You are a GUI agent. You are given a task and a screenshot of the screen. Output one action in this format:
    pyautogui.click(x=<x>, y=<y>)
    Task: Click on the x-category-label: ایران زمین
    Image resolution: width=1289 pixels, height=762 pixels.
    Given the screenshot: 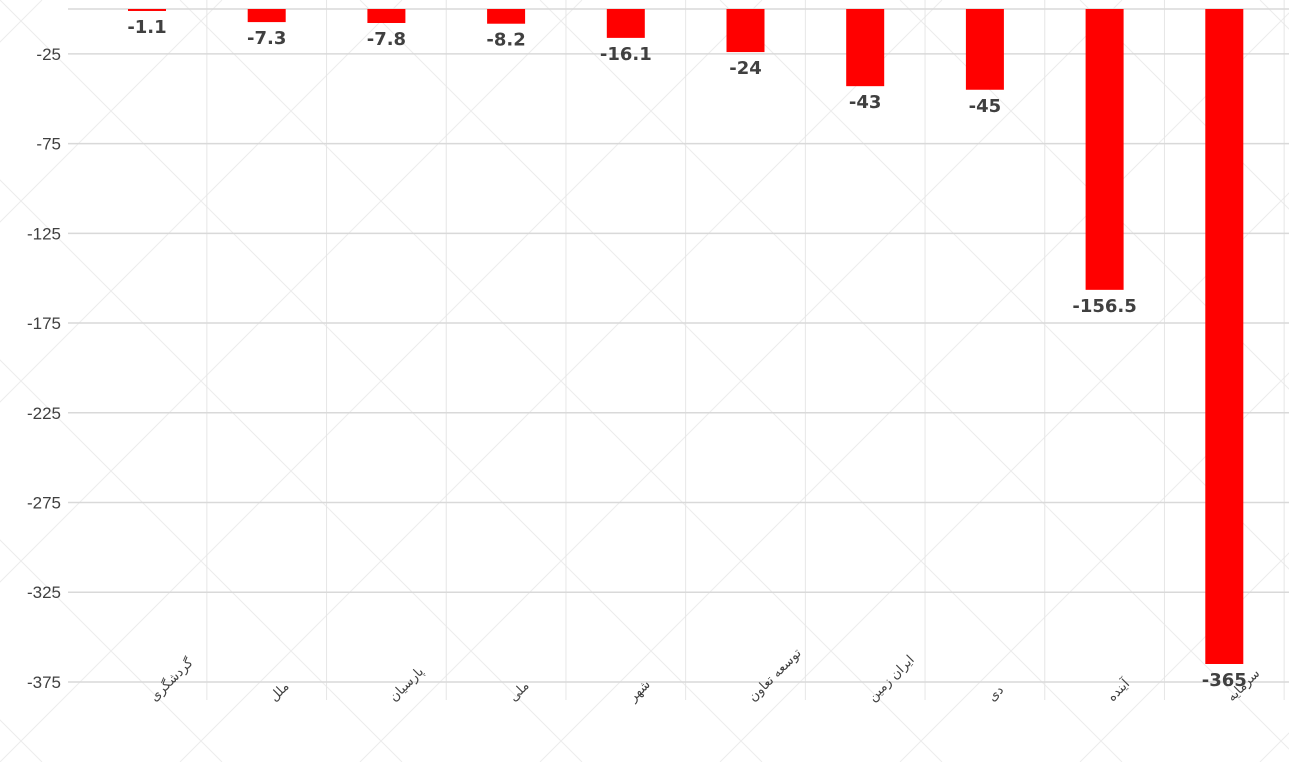 What is the action you would take?
    pyautogui.click(x=891, y=679)
    